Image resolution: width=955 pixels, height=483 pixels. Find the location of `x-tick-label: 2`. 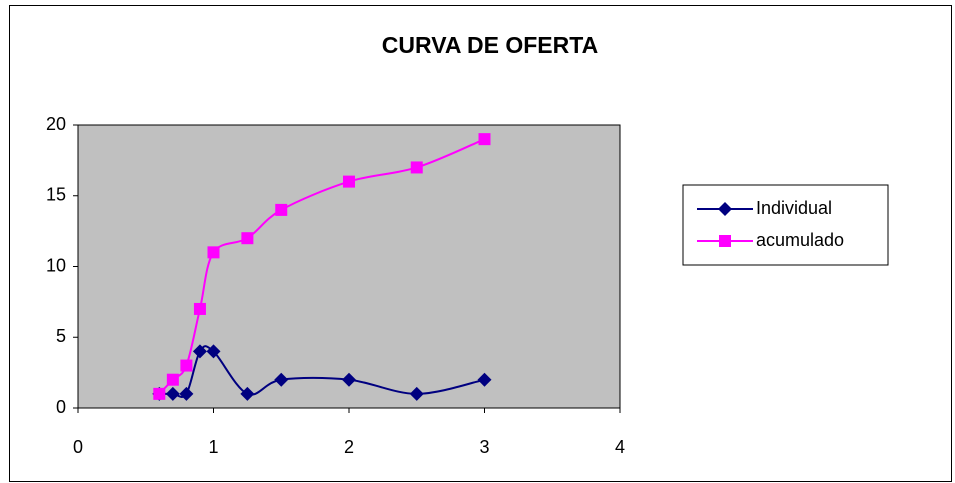

x-tick-label: 2 is located at coordinates (349, 447).